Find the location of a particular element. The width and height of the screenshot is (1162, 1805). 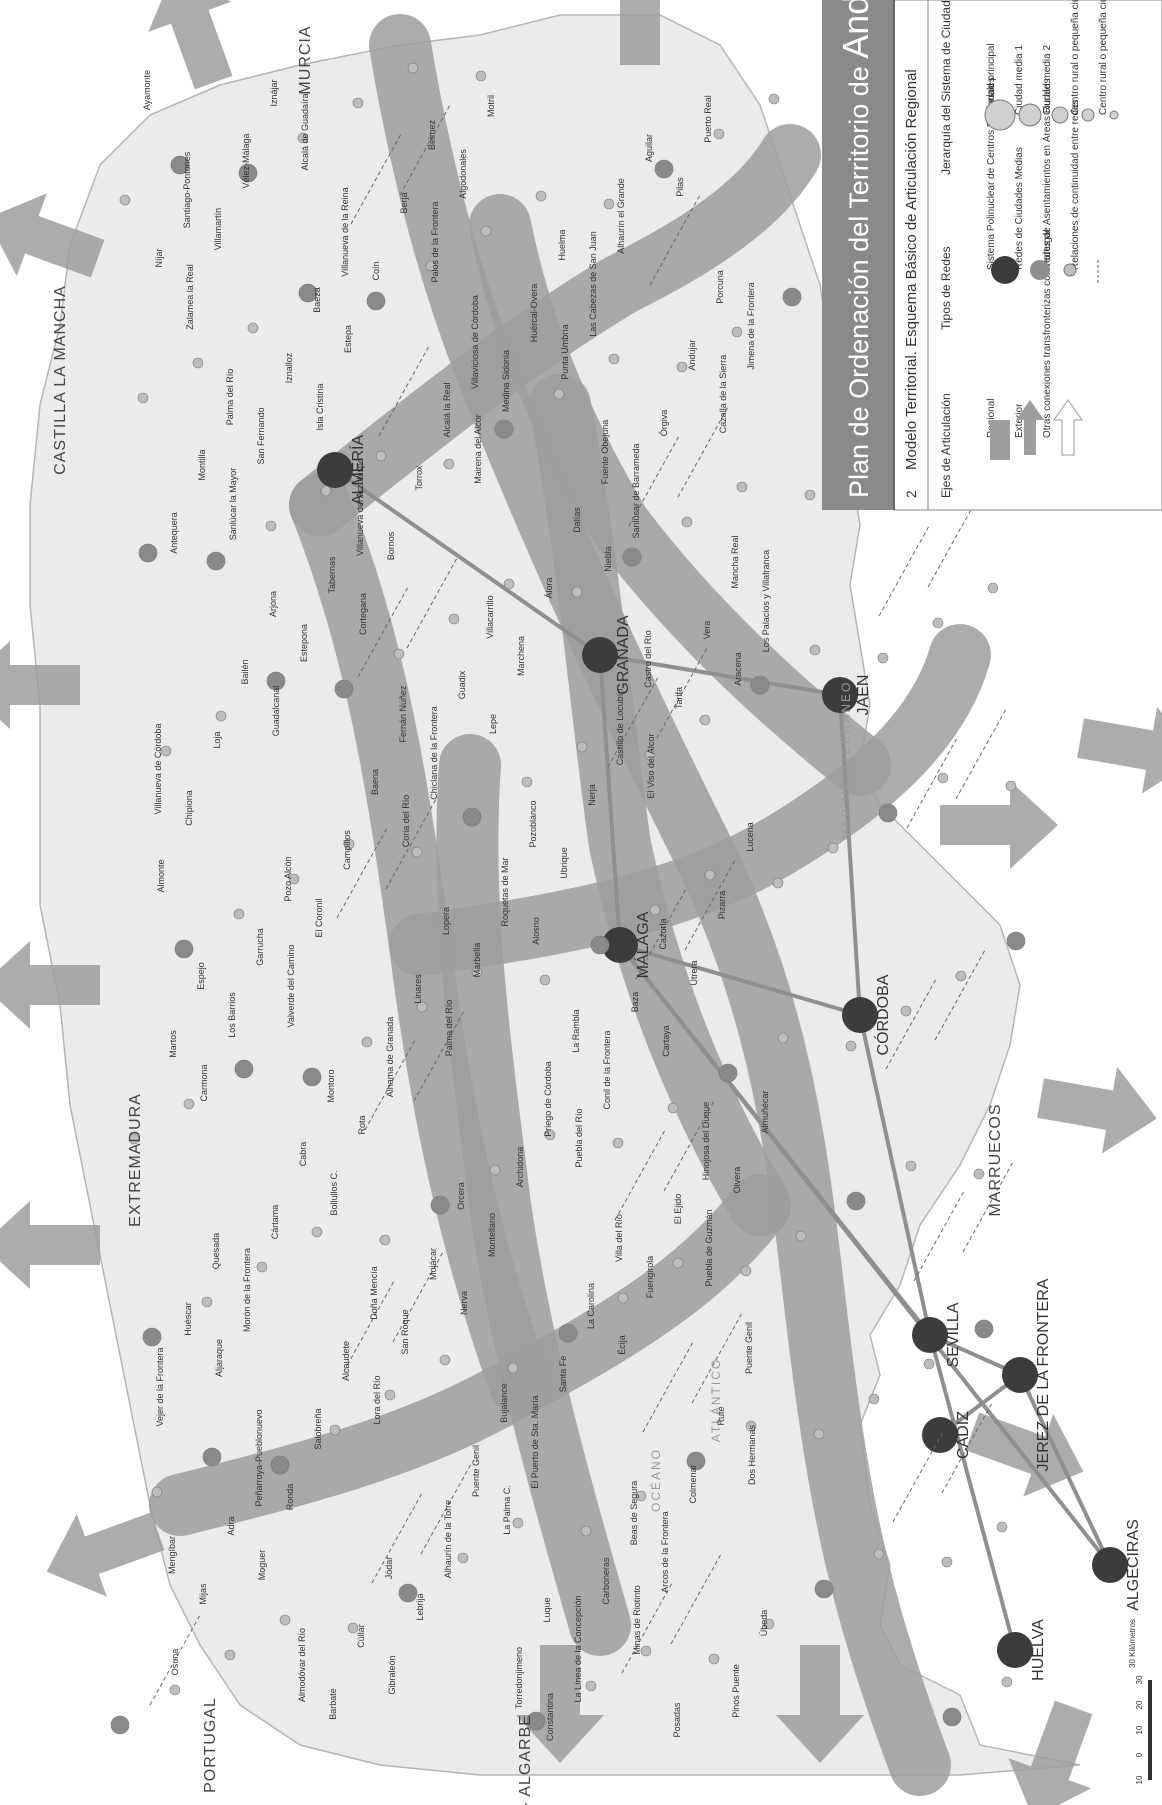

redes-heading: Tipos de Redes is located at coordinates (946, 288).